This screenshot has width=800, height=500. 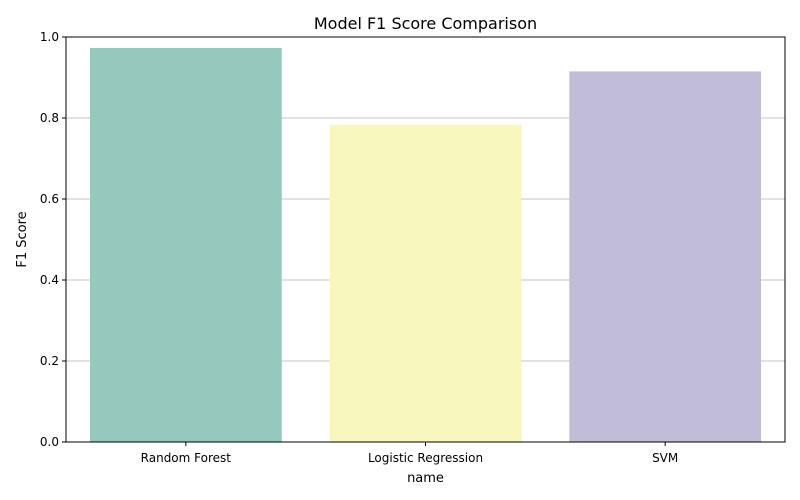 What do you see at coordinates (53, 239) in the screenshot?
I see `y-axis: 0.0 0.2 0.4 0.6 0.8 1.0` at bounding box center [53, 239].